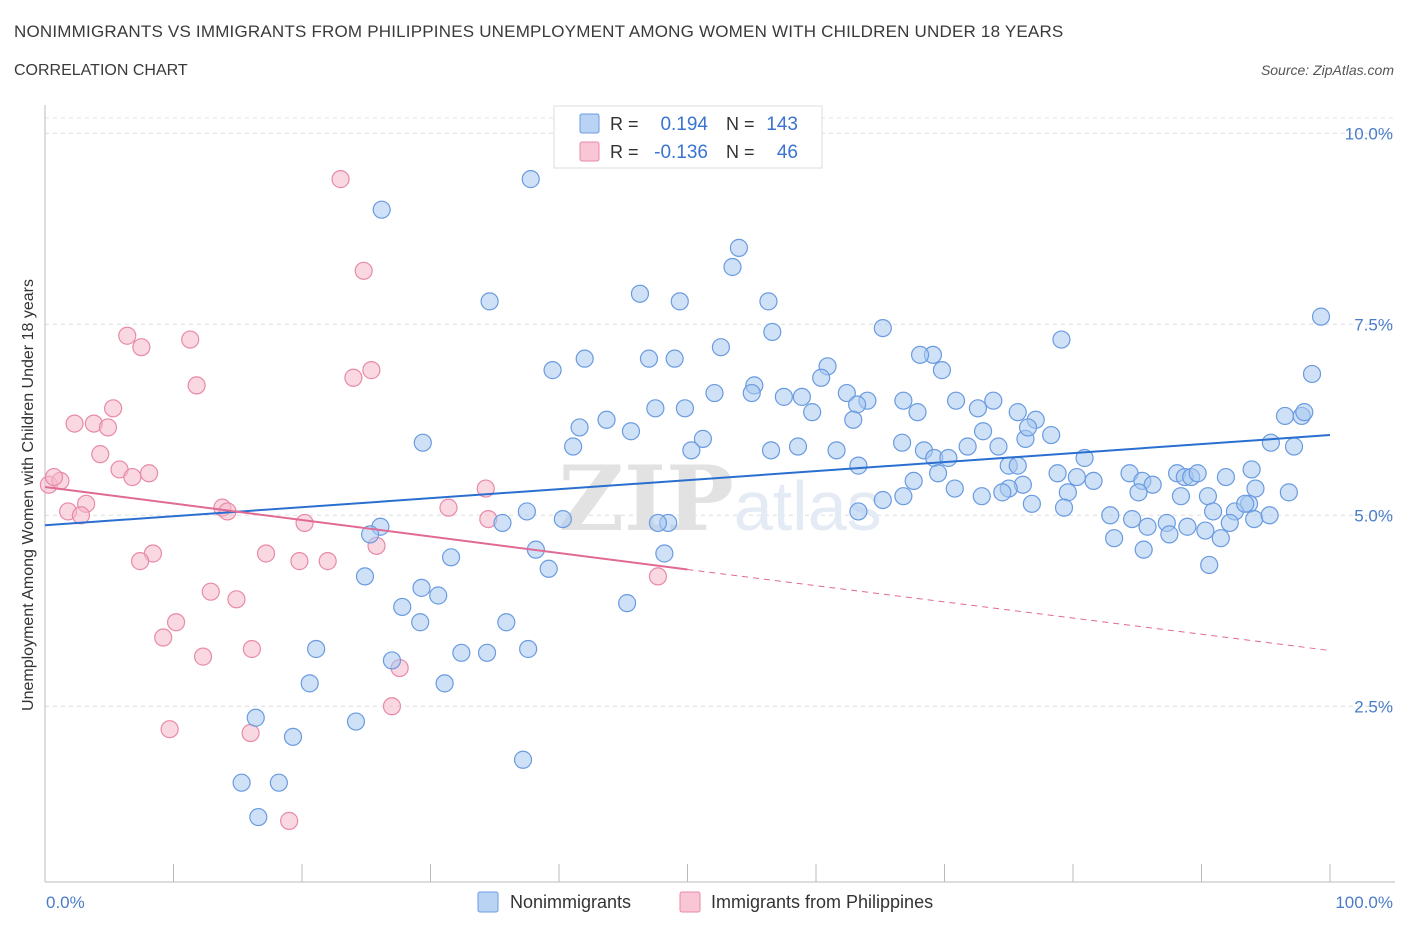 Image resolution: width=1406 pixels, height=930 pixels. Describe the element at coordinates (1369, 133) in the screenshot. I see `y-tick-label-3: 10.0%` at that location.